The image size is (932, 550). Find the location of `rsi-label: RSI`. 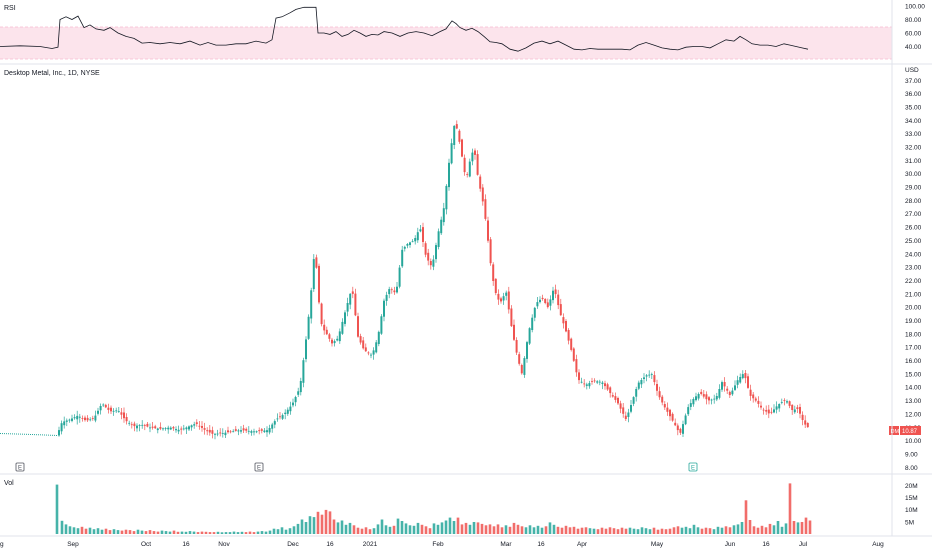

rsi-label: RSI is located at coordinates (10, 8).